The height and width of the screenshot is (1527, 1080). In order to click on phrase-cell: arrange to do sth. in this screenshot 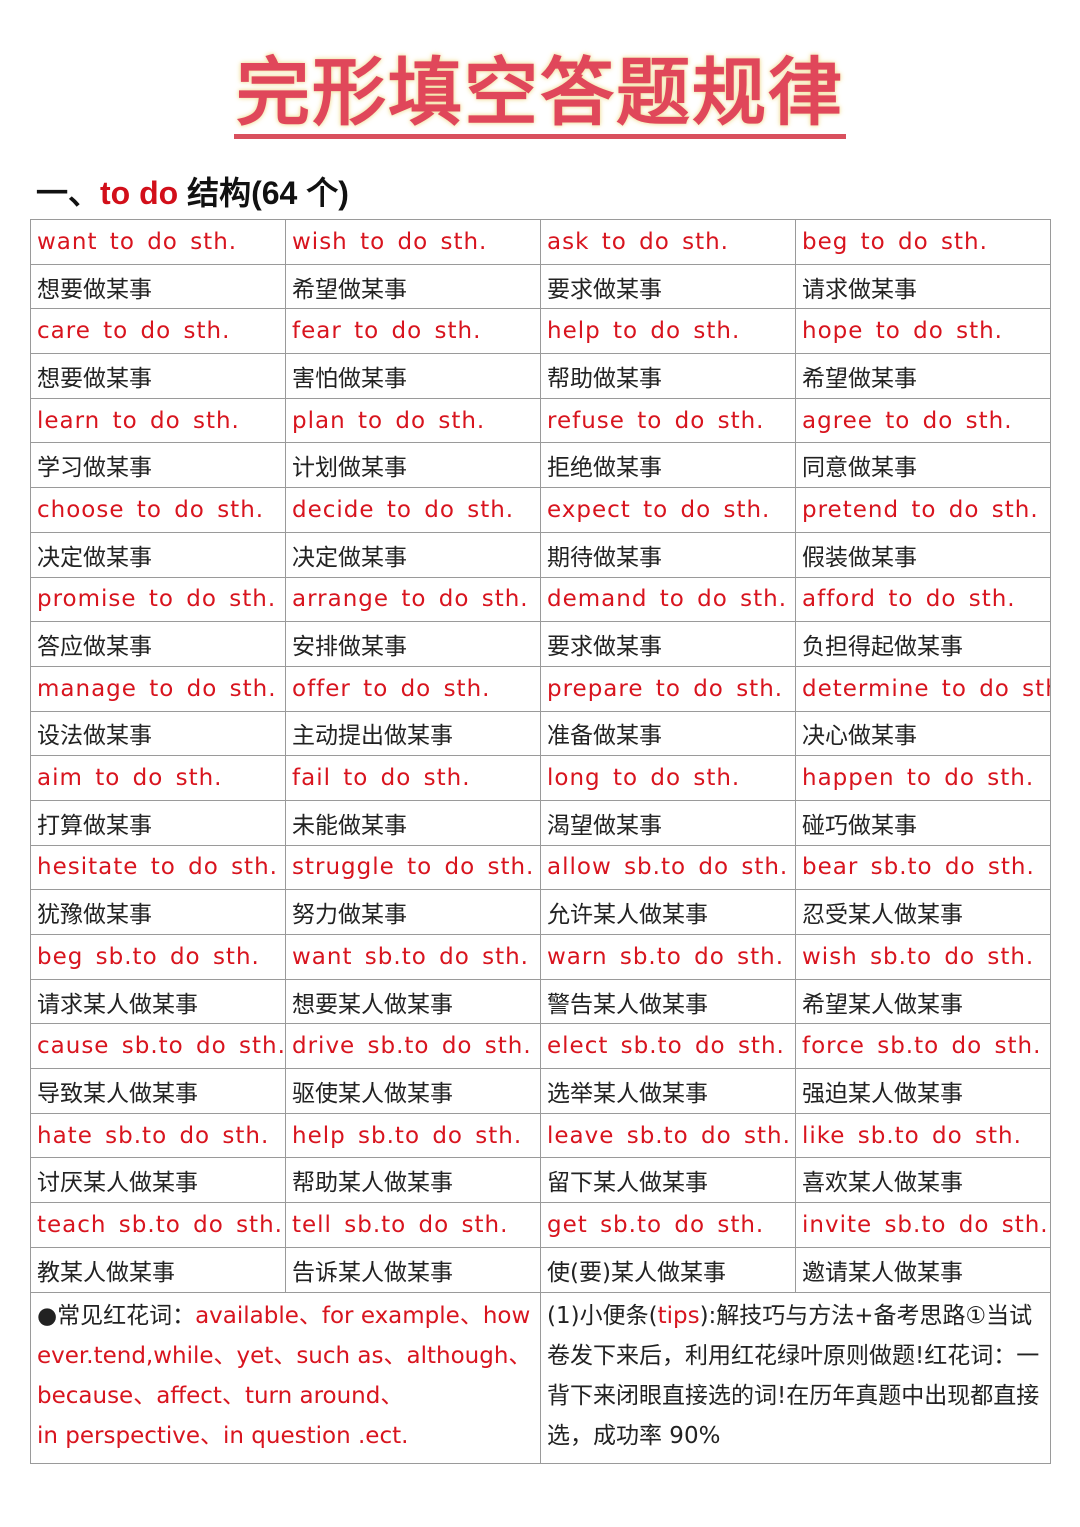, I will do `click(413, 599)`.